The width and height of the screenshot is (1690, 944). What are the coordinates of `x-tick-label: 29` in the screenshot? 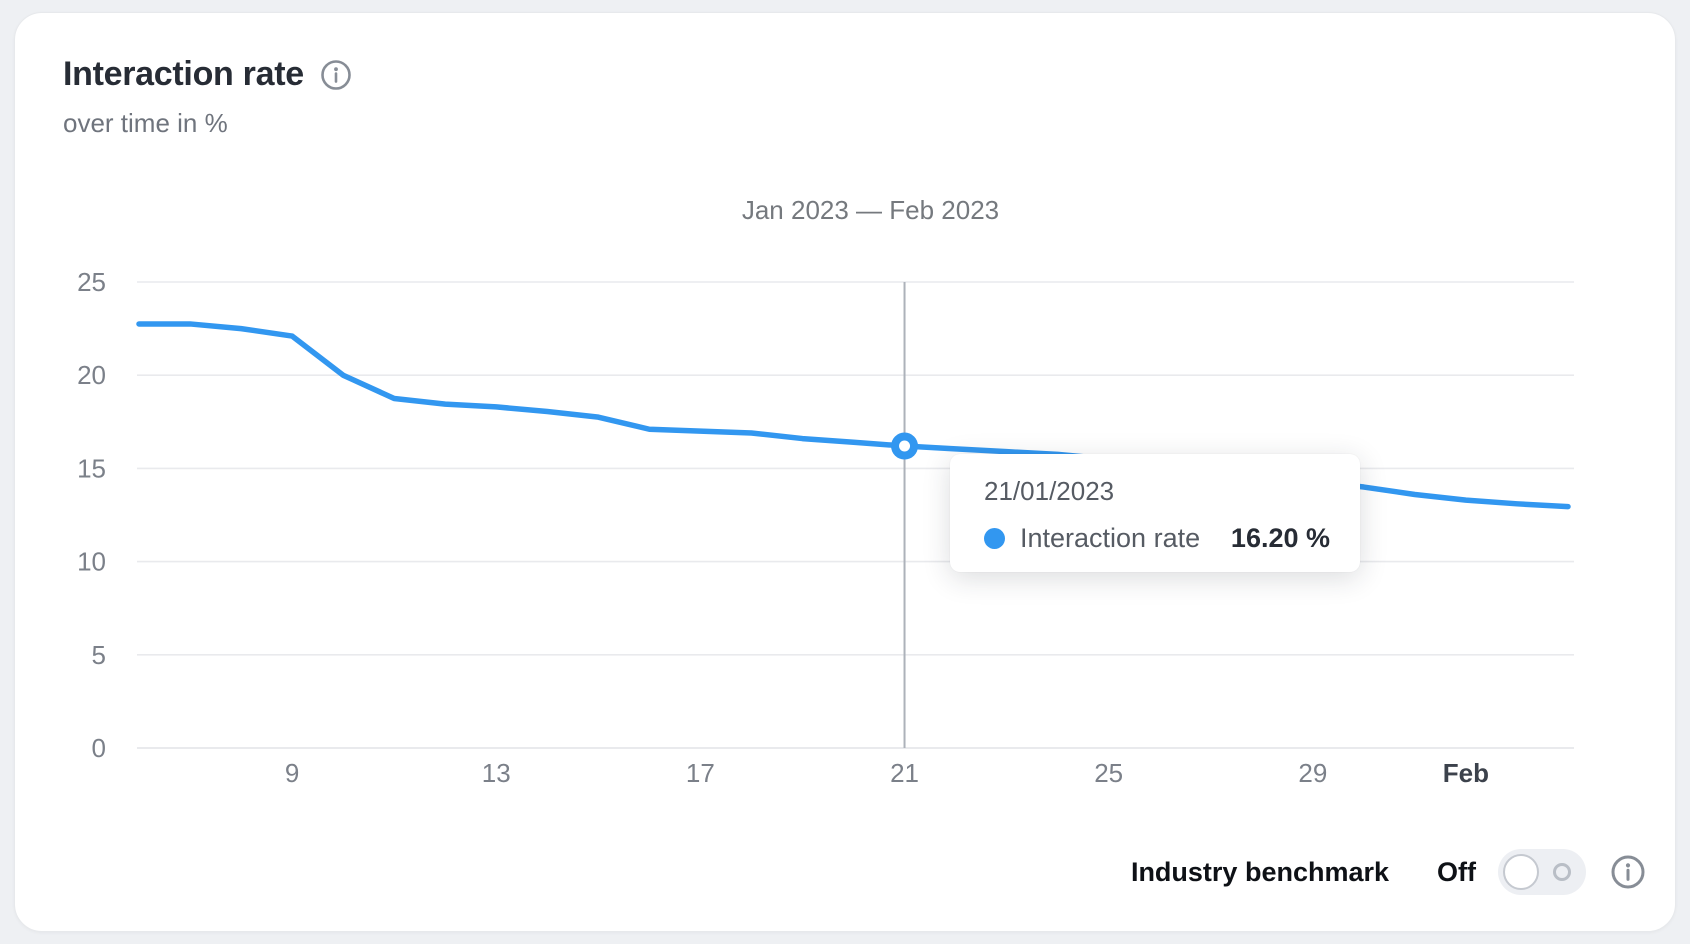 It's located at (1312, 773).